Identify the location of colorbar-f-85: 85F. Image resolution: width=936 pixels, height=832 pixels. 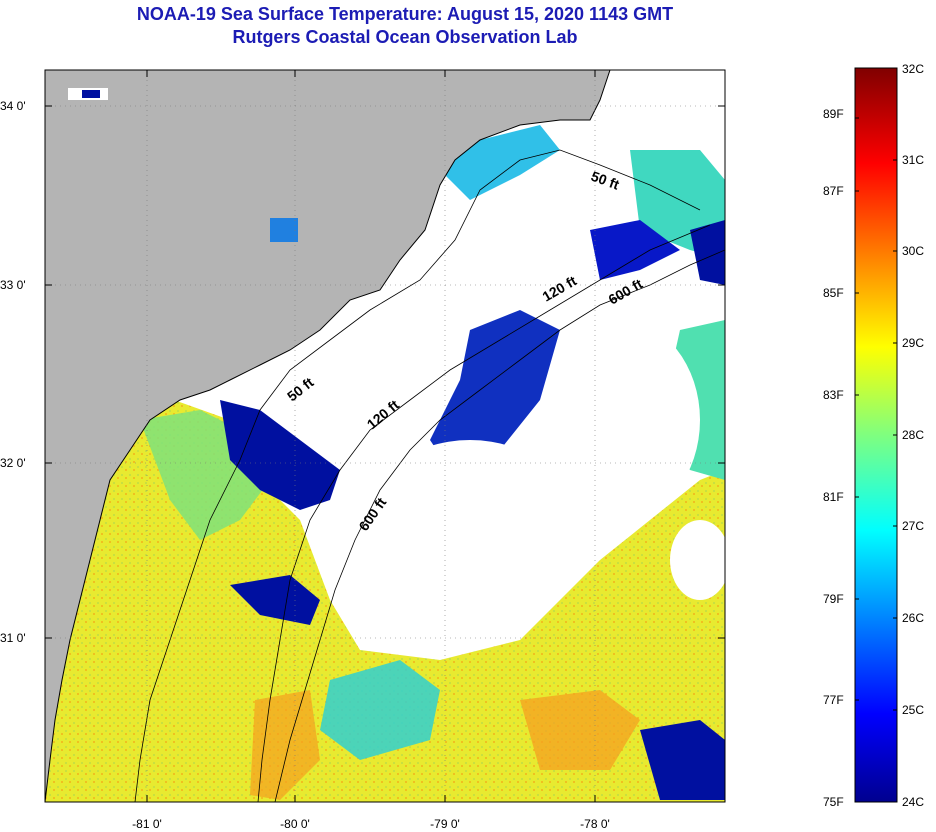
(833, 293).